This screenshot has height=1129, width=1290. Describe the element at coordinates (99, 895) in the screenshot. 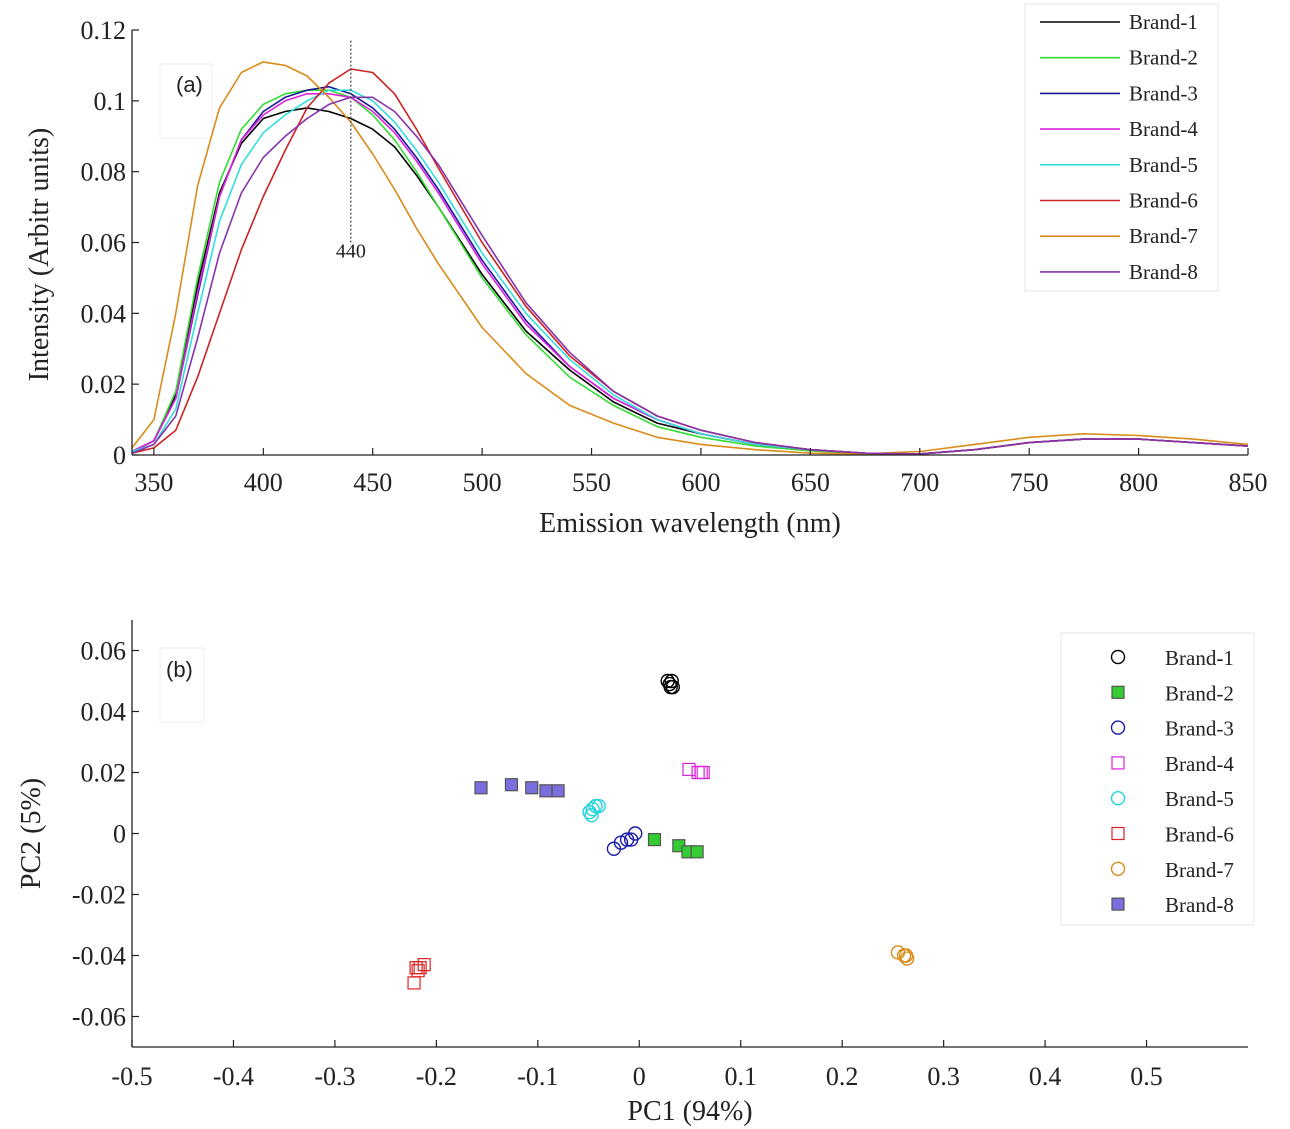

I see `y-tick-label: -0.02` at that location.